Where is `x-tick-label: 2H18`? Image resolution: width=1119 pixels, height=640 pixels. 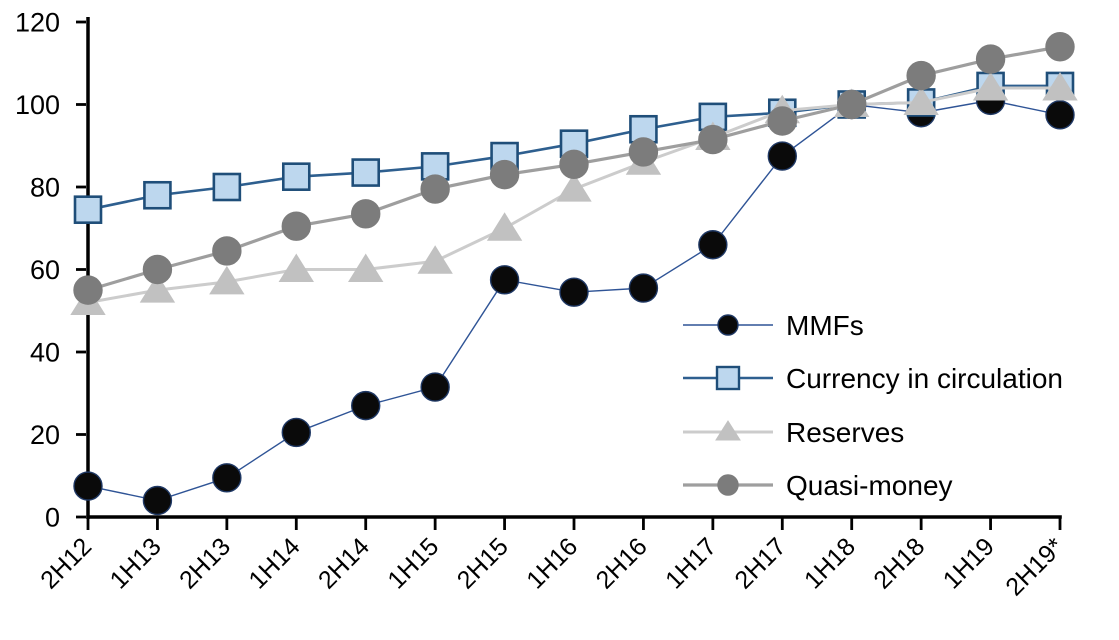
x-tick-label: 2H18 is located at coordinates (899, 563).